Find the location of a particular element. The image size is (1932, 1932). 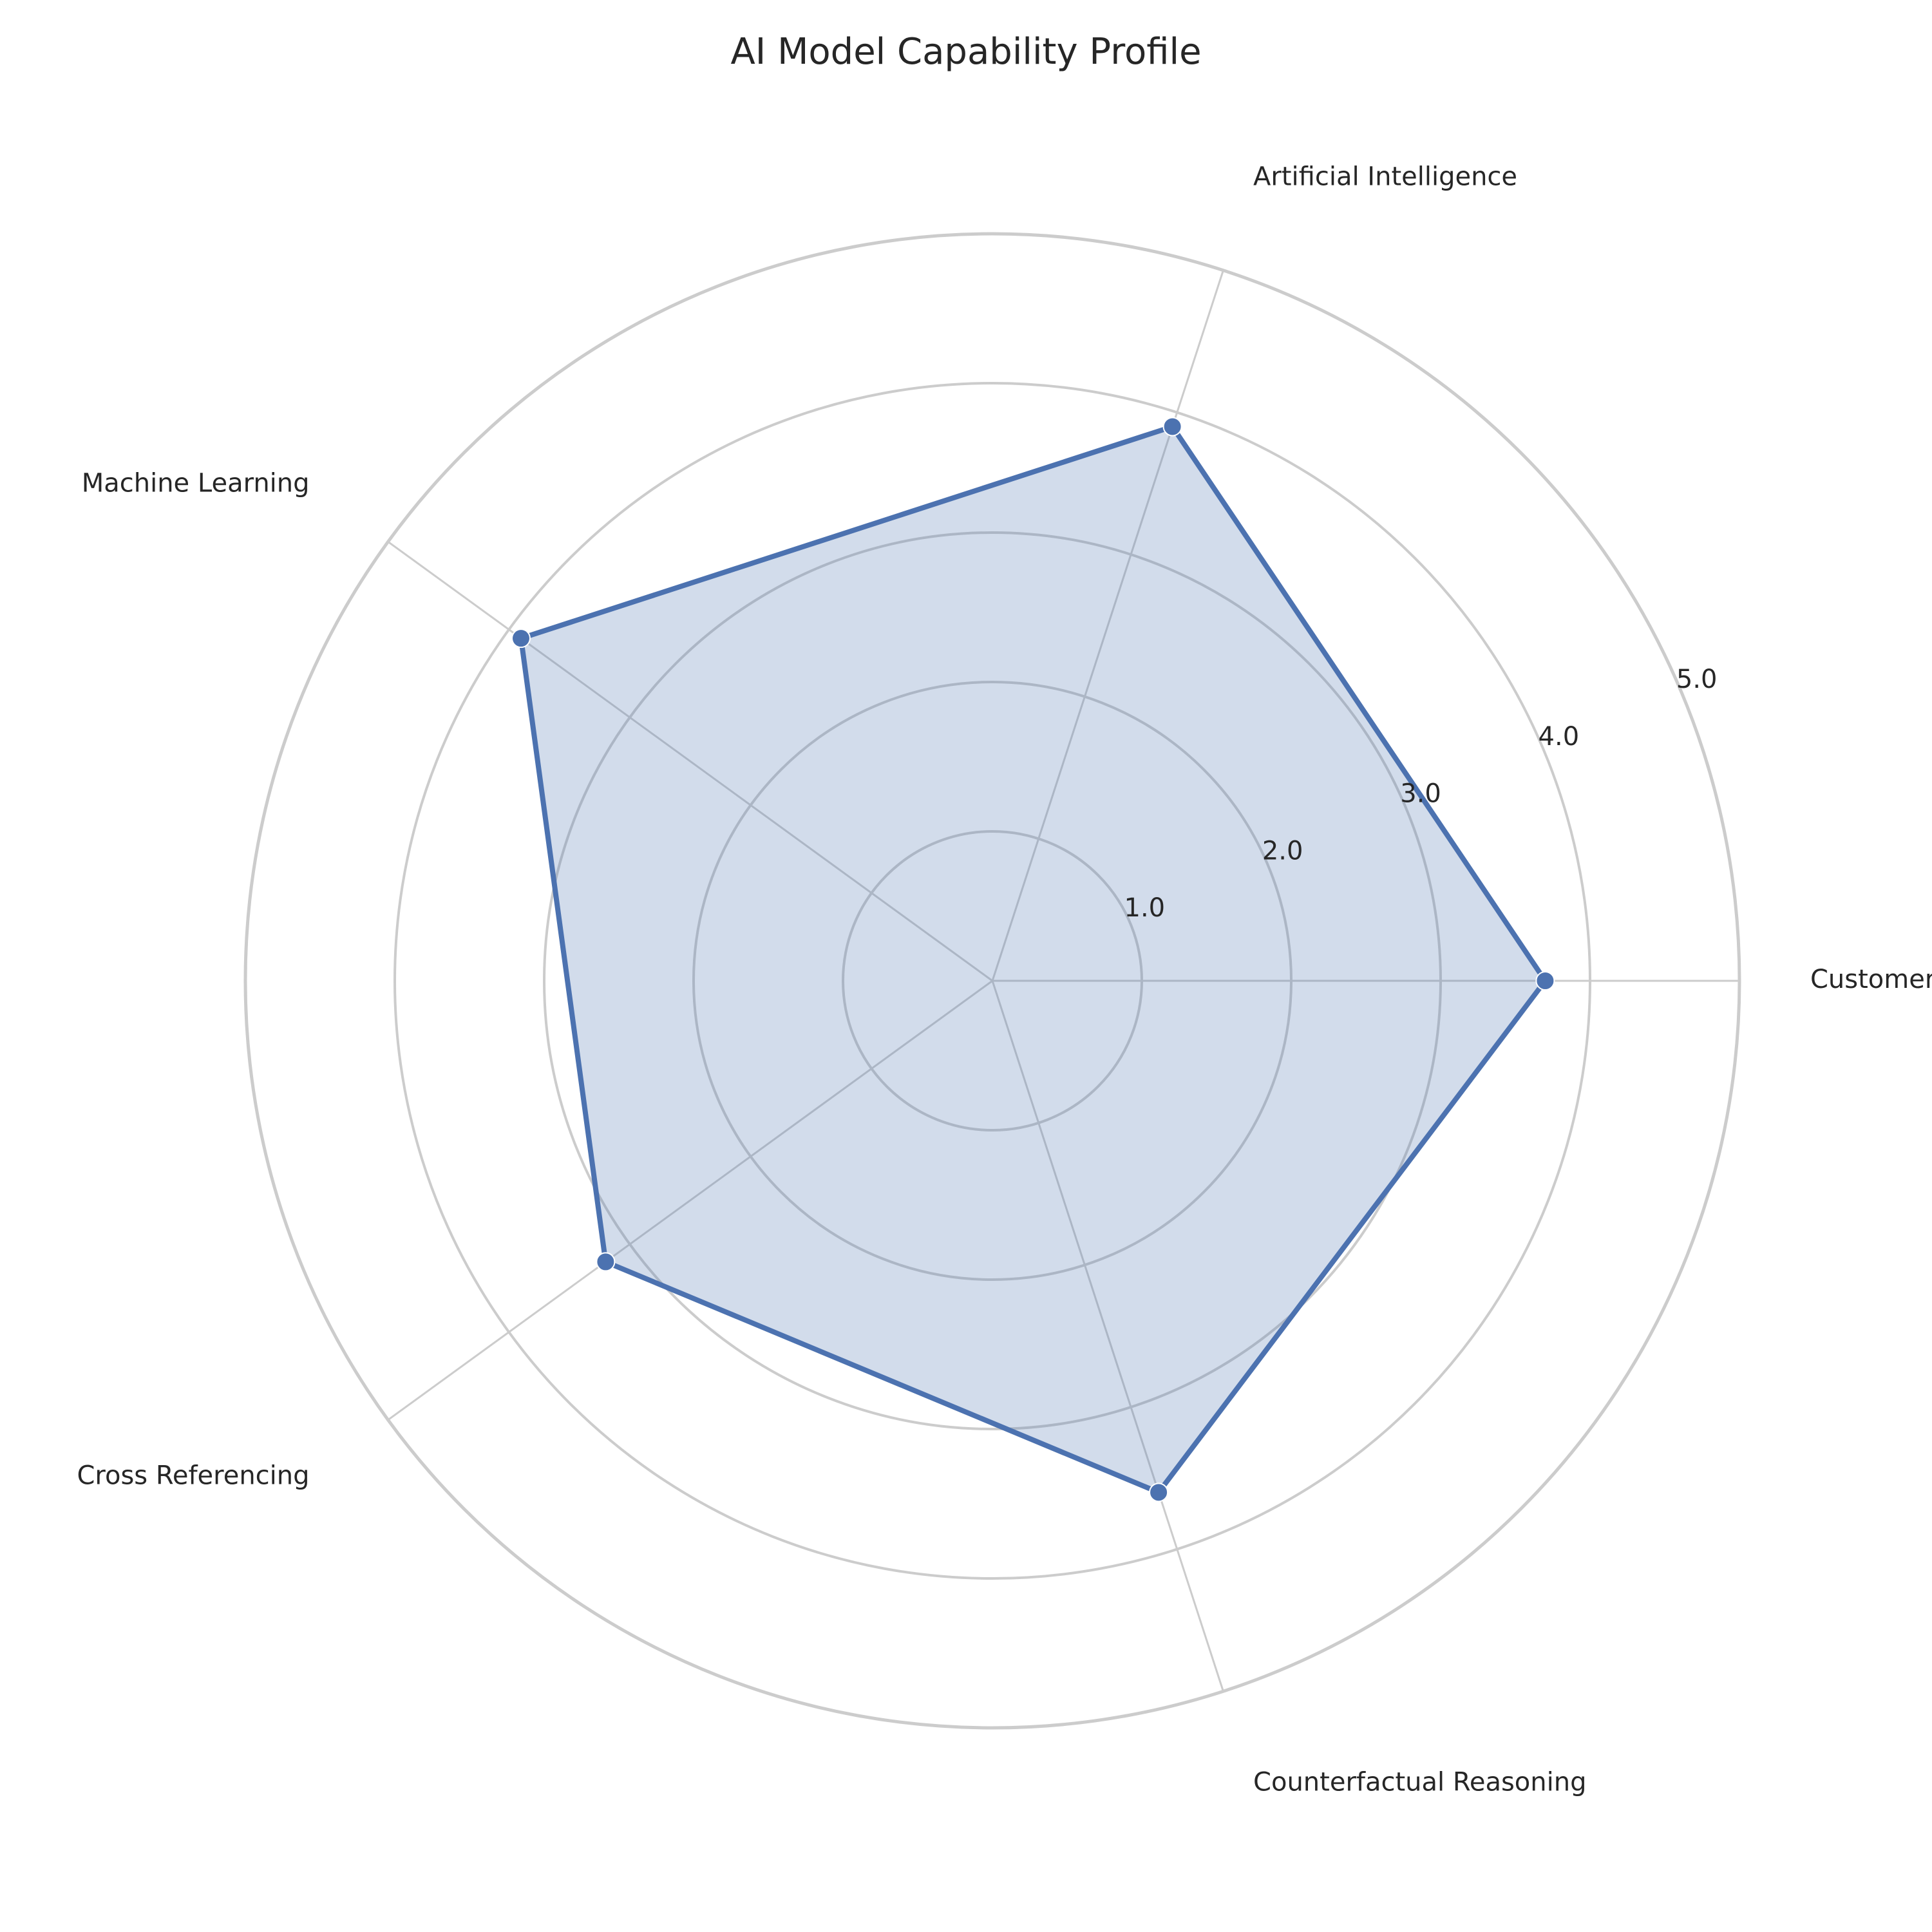

category-label: Customer Experience is located at coordinates (1871, 979).